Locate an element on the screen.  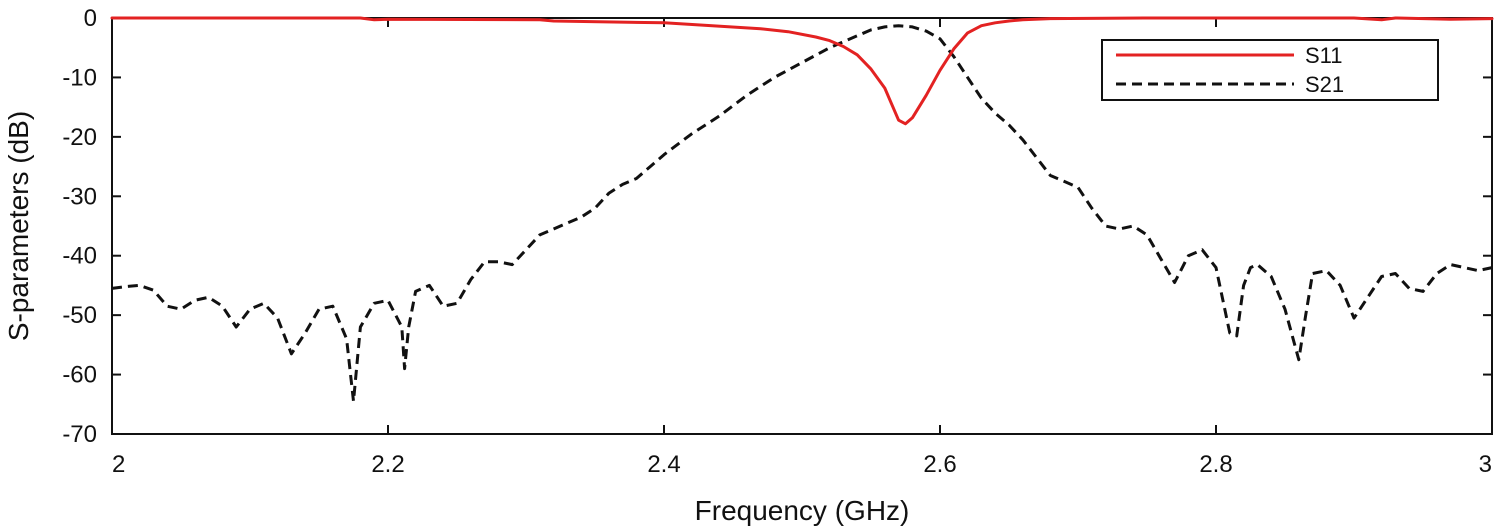
x-tick-label: 2.8 is located at coordinates (1215, 464).